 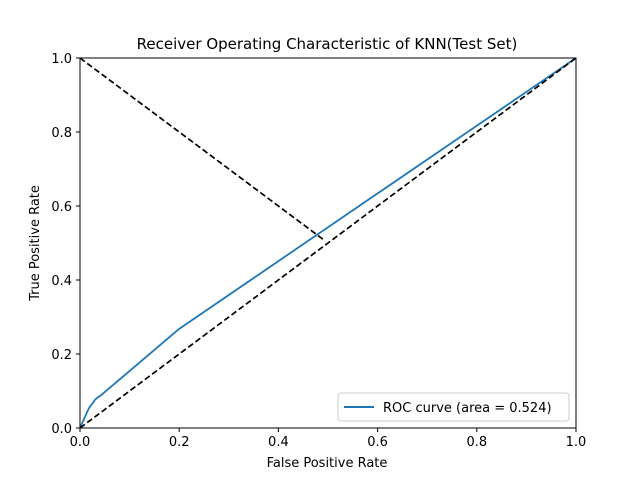 What do you see at coordinates (576, 442) in the screenshot?
I see `x-tick-label: 1.0` at bounding box center [576, 442].